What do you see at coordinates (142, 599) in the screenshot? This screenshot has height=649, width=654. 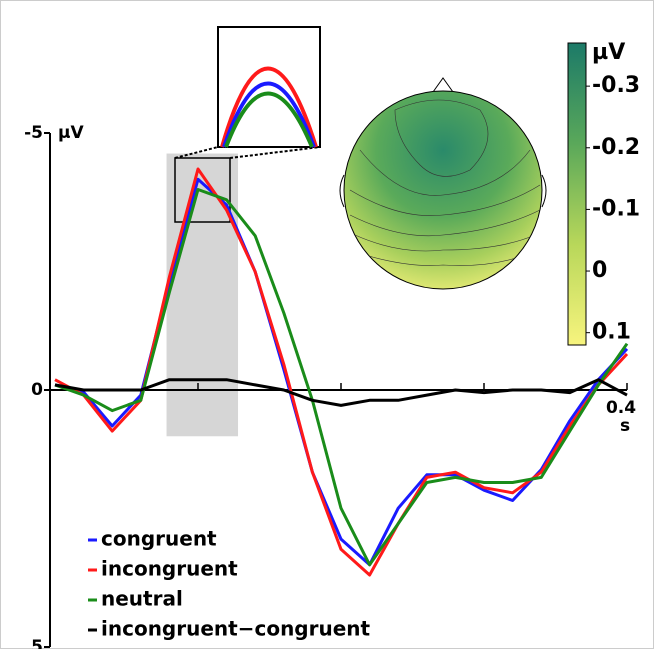 I see `legend-label: neutral` at bounding box center [142, 599].